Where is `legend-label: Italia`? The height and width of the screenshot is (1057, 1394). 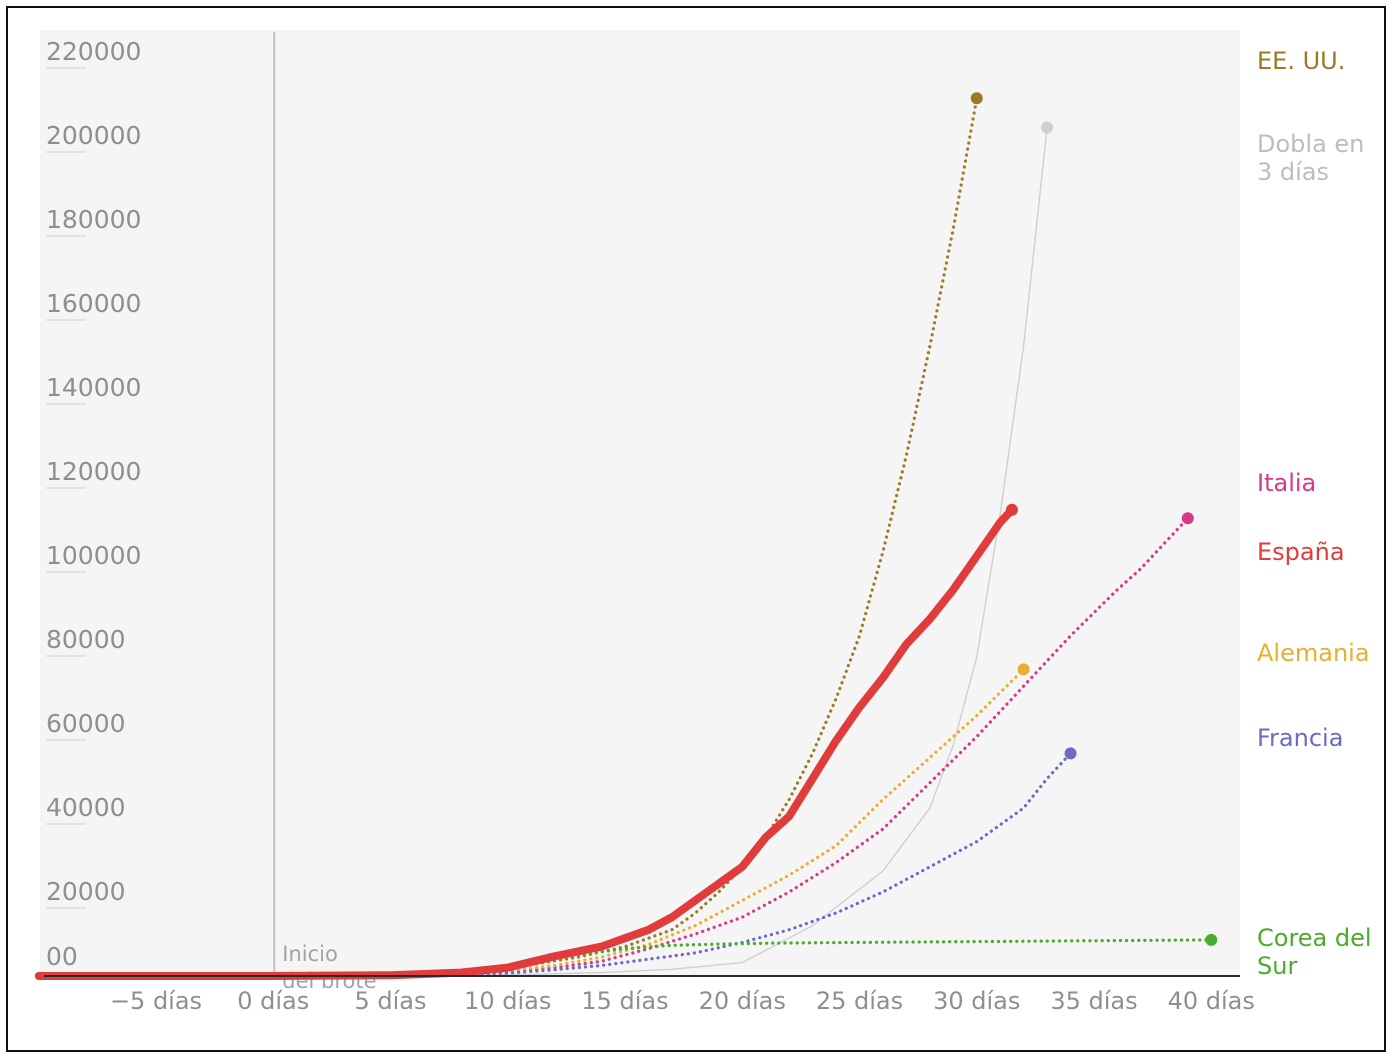 legend-label: Italia is located at coordinates (1286, 483).